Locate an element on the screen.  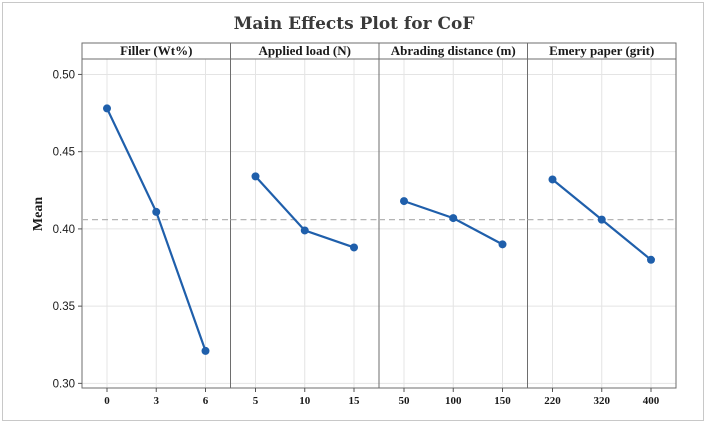
x-tick-label: 150 is located at coordinates (502, 401).